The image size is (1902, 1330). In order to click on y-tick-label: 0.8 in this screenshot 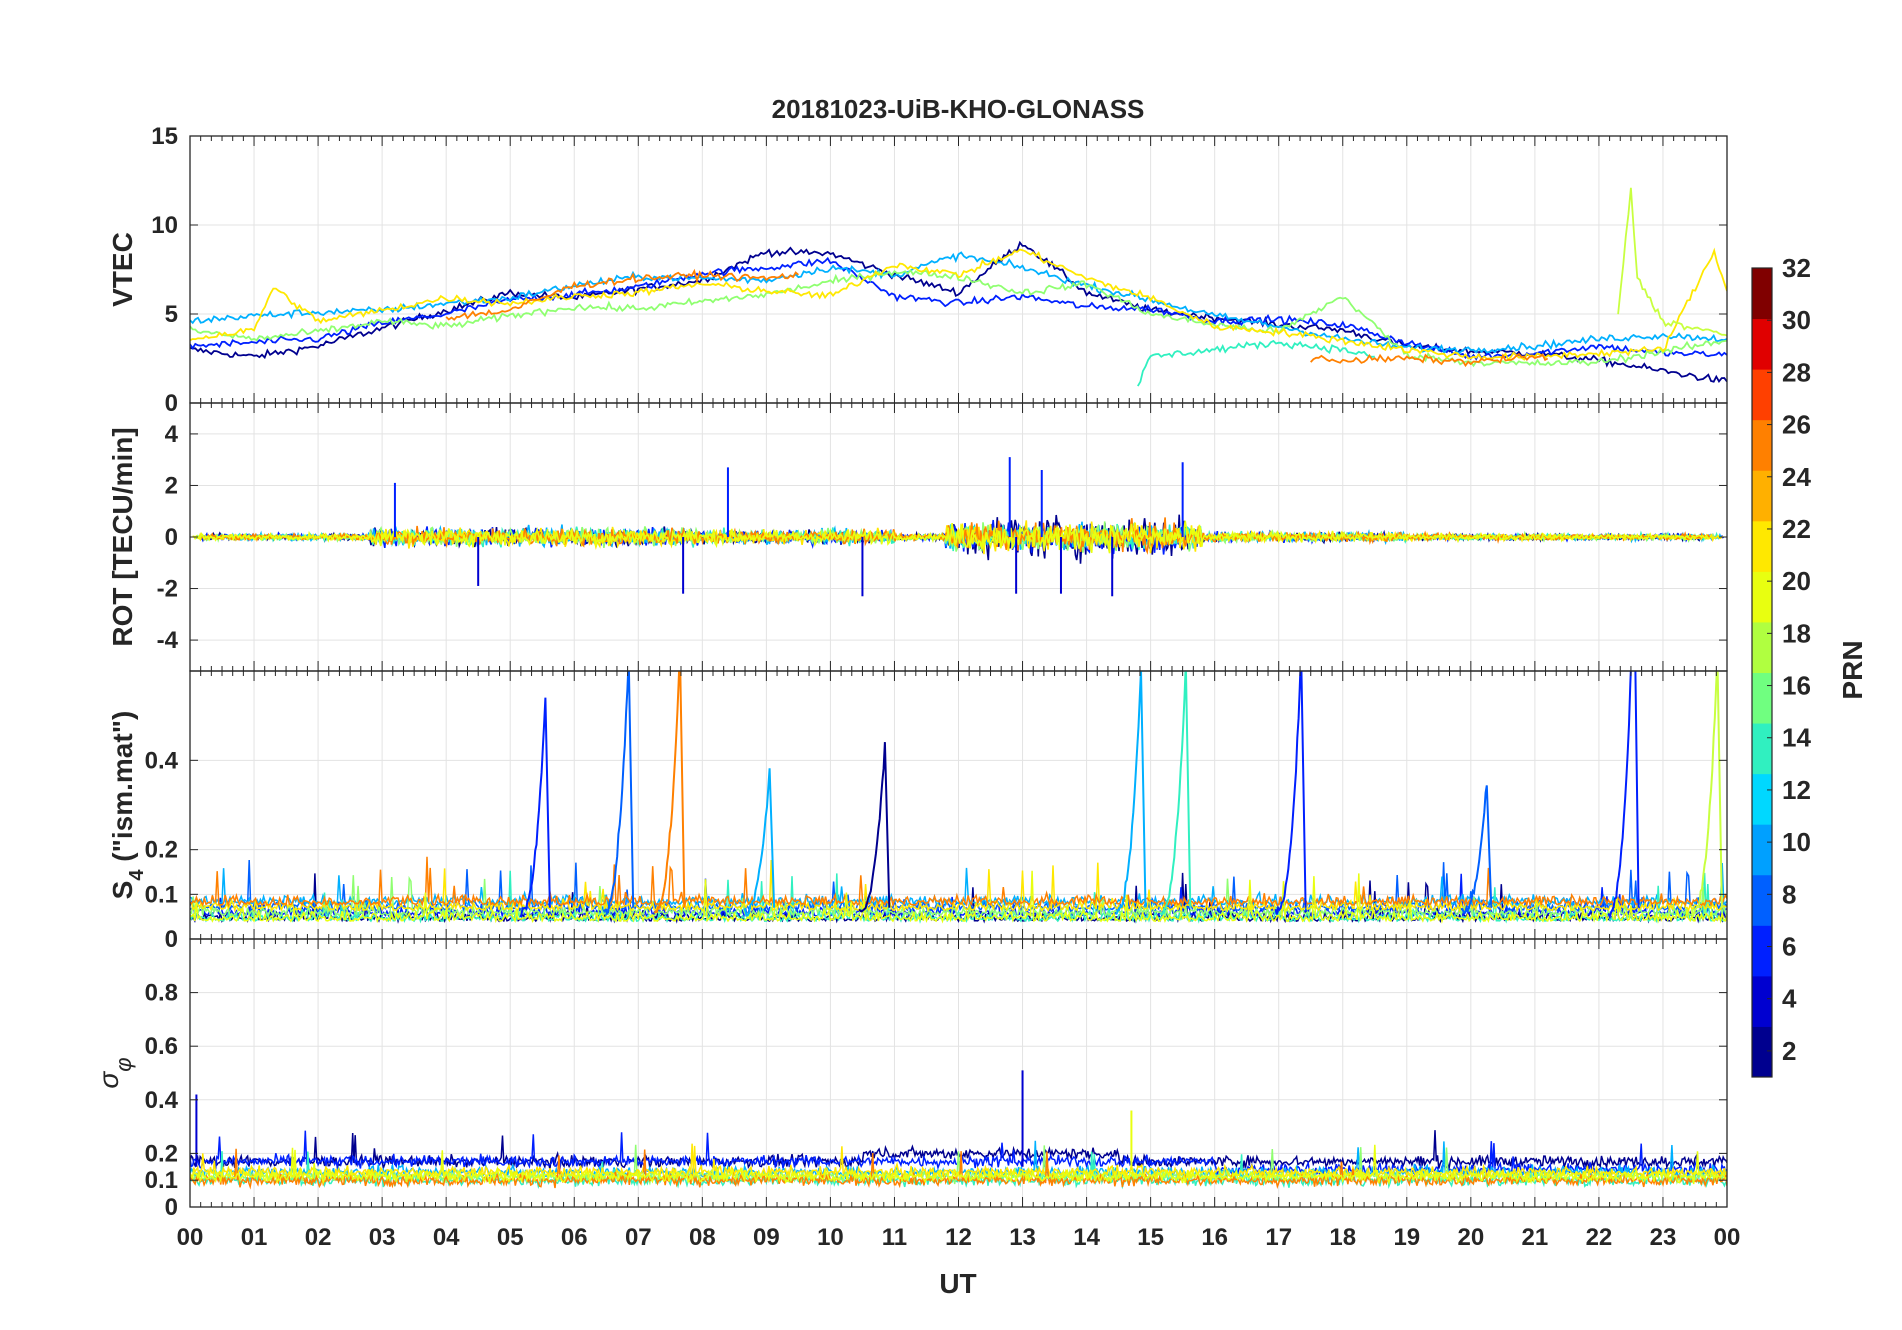, I will do `click(161, 993)`.